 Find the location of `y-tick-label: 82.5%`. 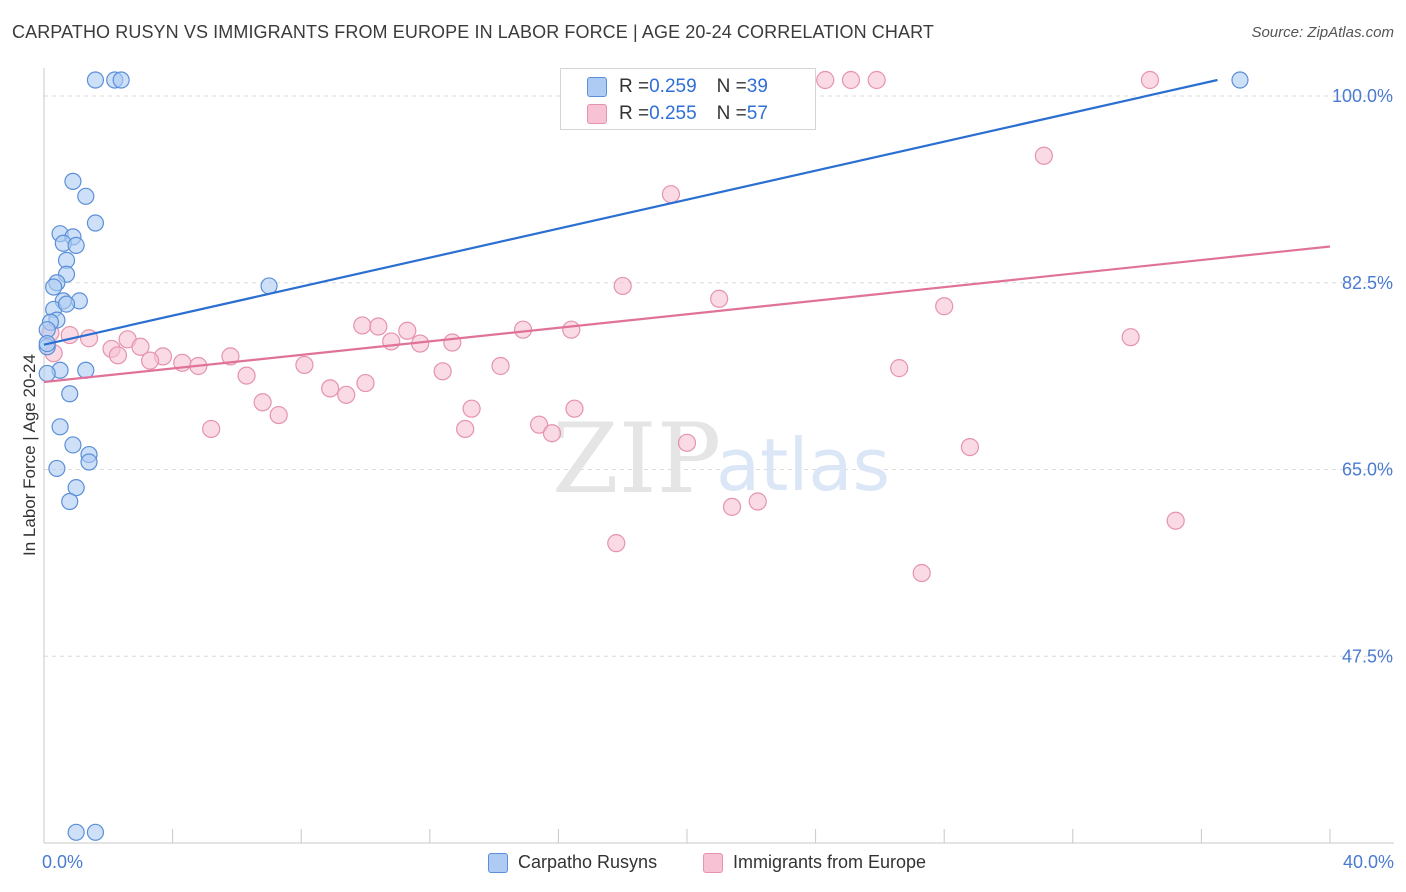

y-tick-label: 82.5% is located at coordinates (1367, 283).